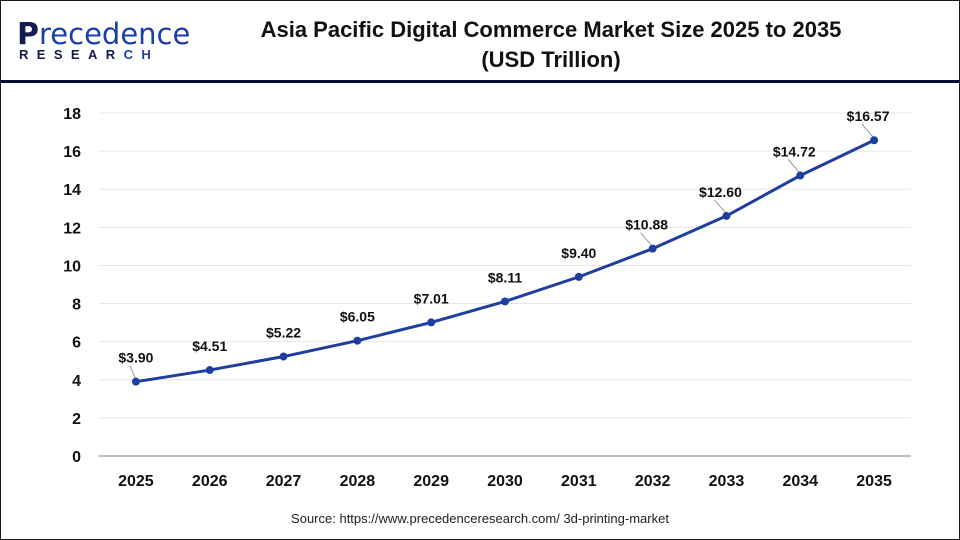 This screenshot has height=540, width=960. I want to click on logo-sub-accent: CH, so click(141, 54).